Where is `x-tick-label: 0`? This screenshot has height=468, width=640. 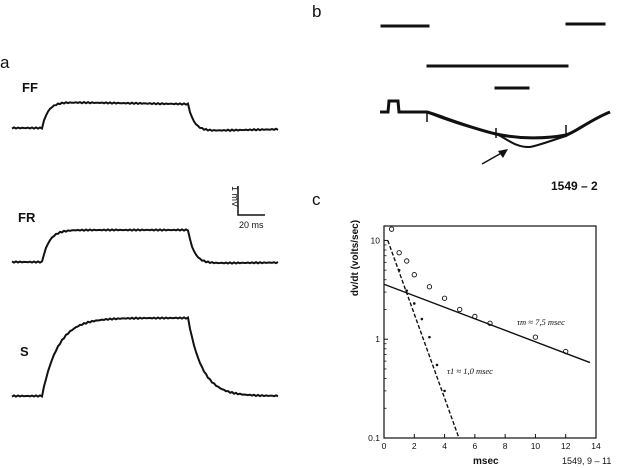
x-tick-label: 0 is located at coordinates (384, 446).